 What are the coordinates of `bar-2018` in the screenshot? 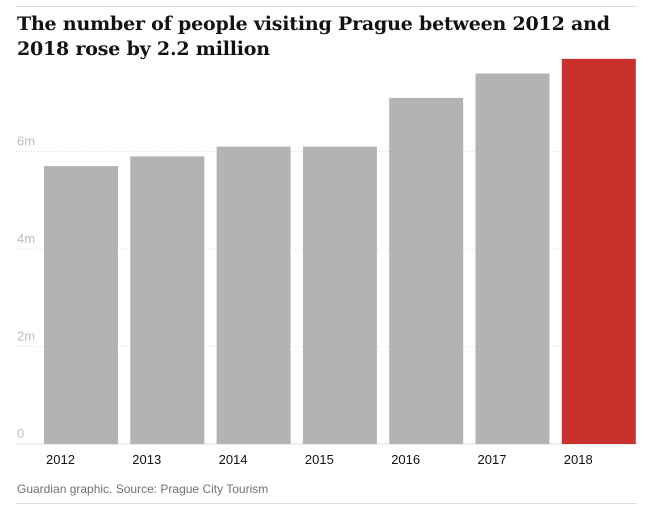 It's located at (598, 251).